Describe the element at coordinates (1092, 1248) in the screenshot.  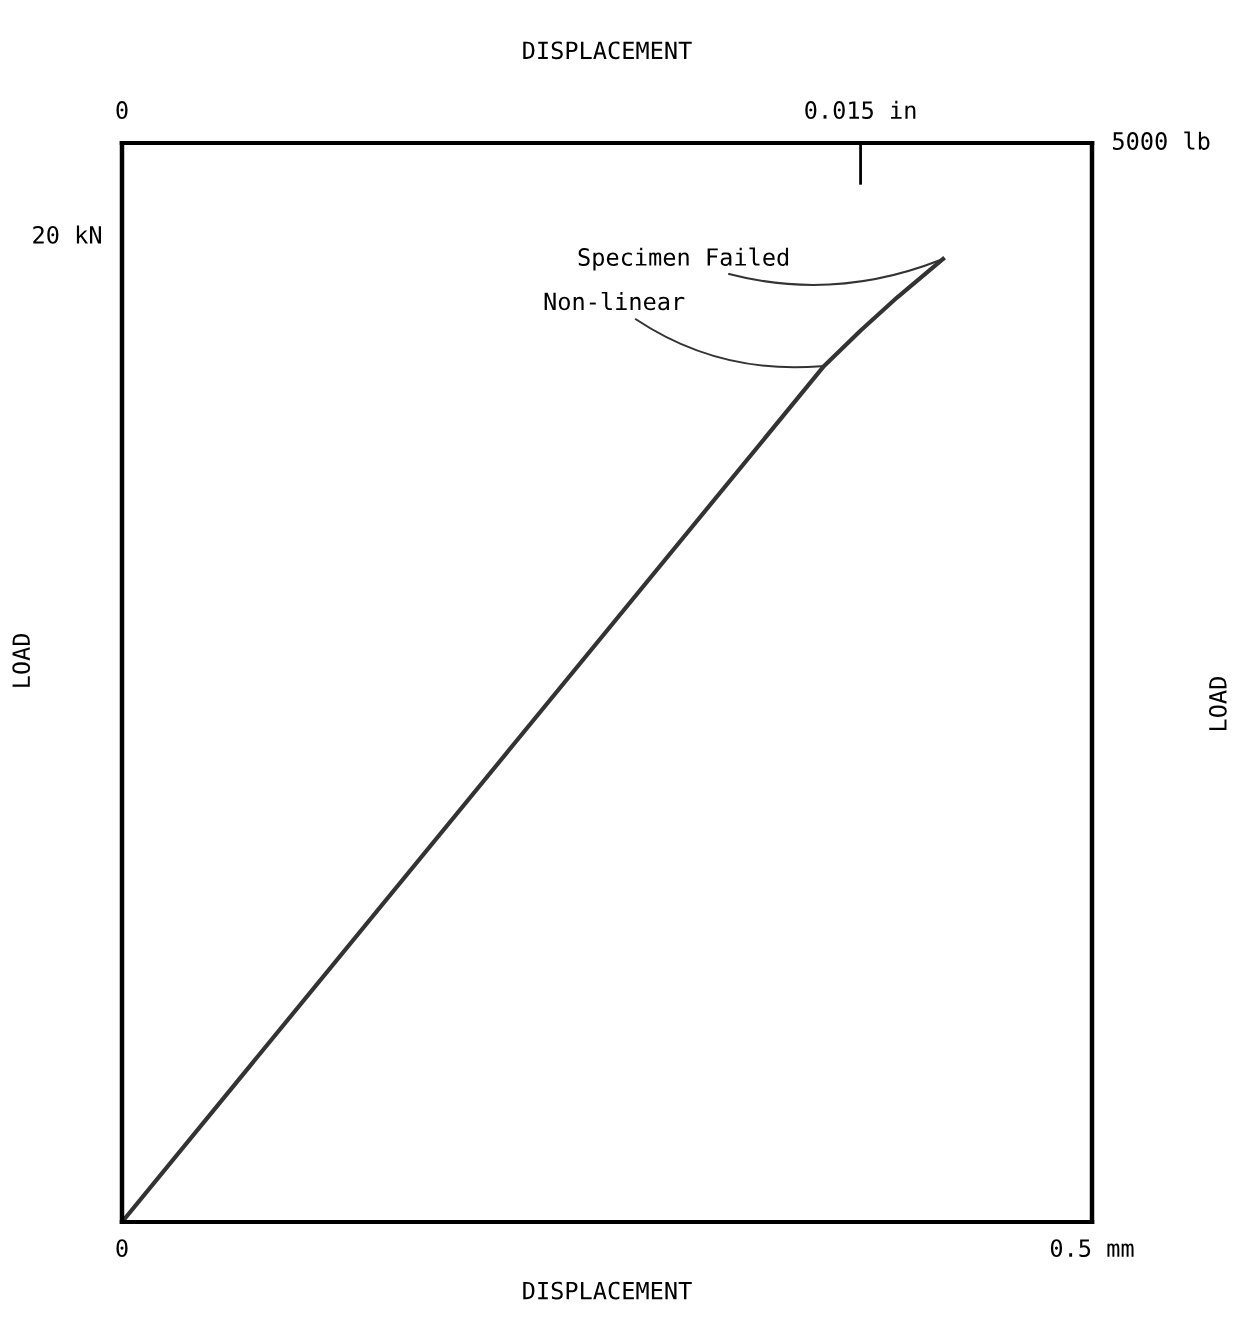
I see `x-tick-label: 0.5 mm` at that location.